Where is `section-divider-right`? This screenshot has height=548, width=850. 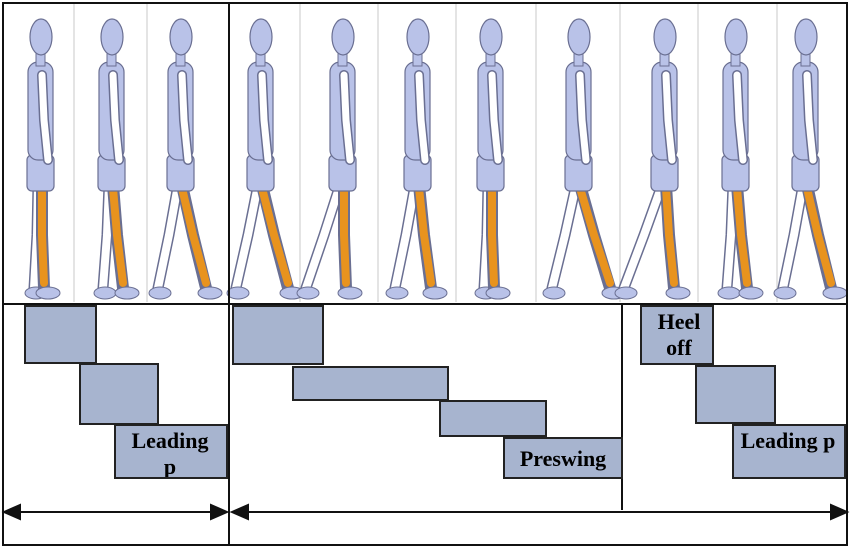
section-divider-right is located at coordinates (622, 407).